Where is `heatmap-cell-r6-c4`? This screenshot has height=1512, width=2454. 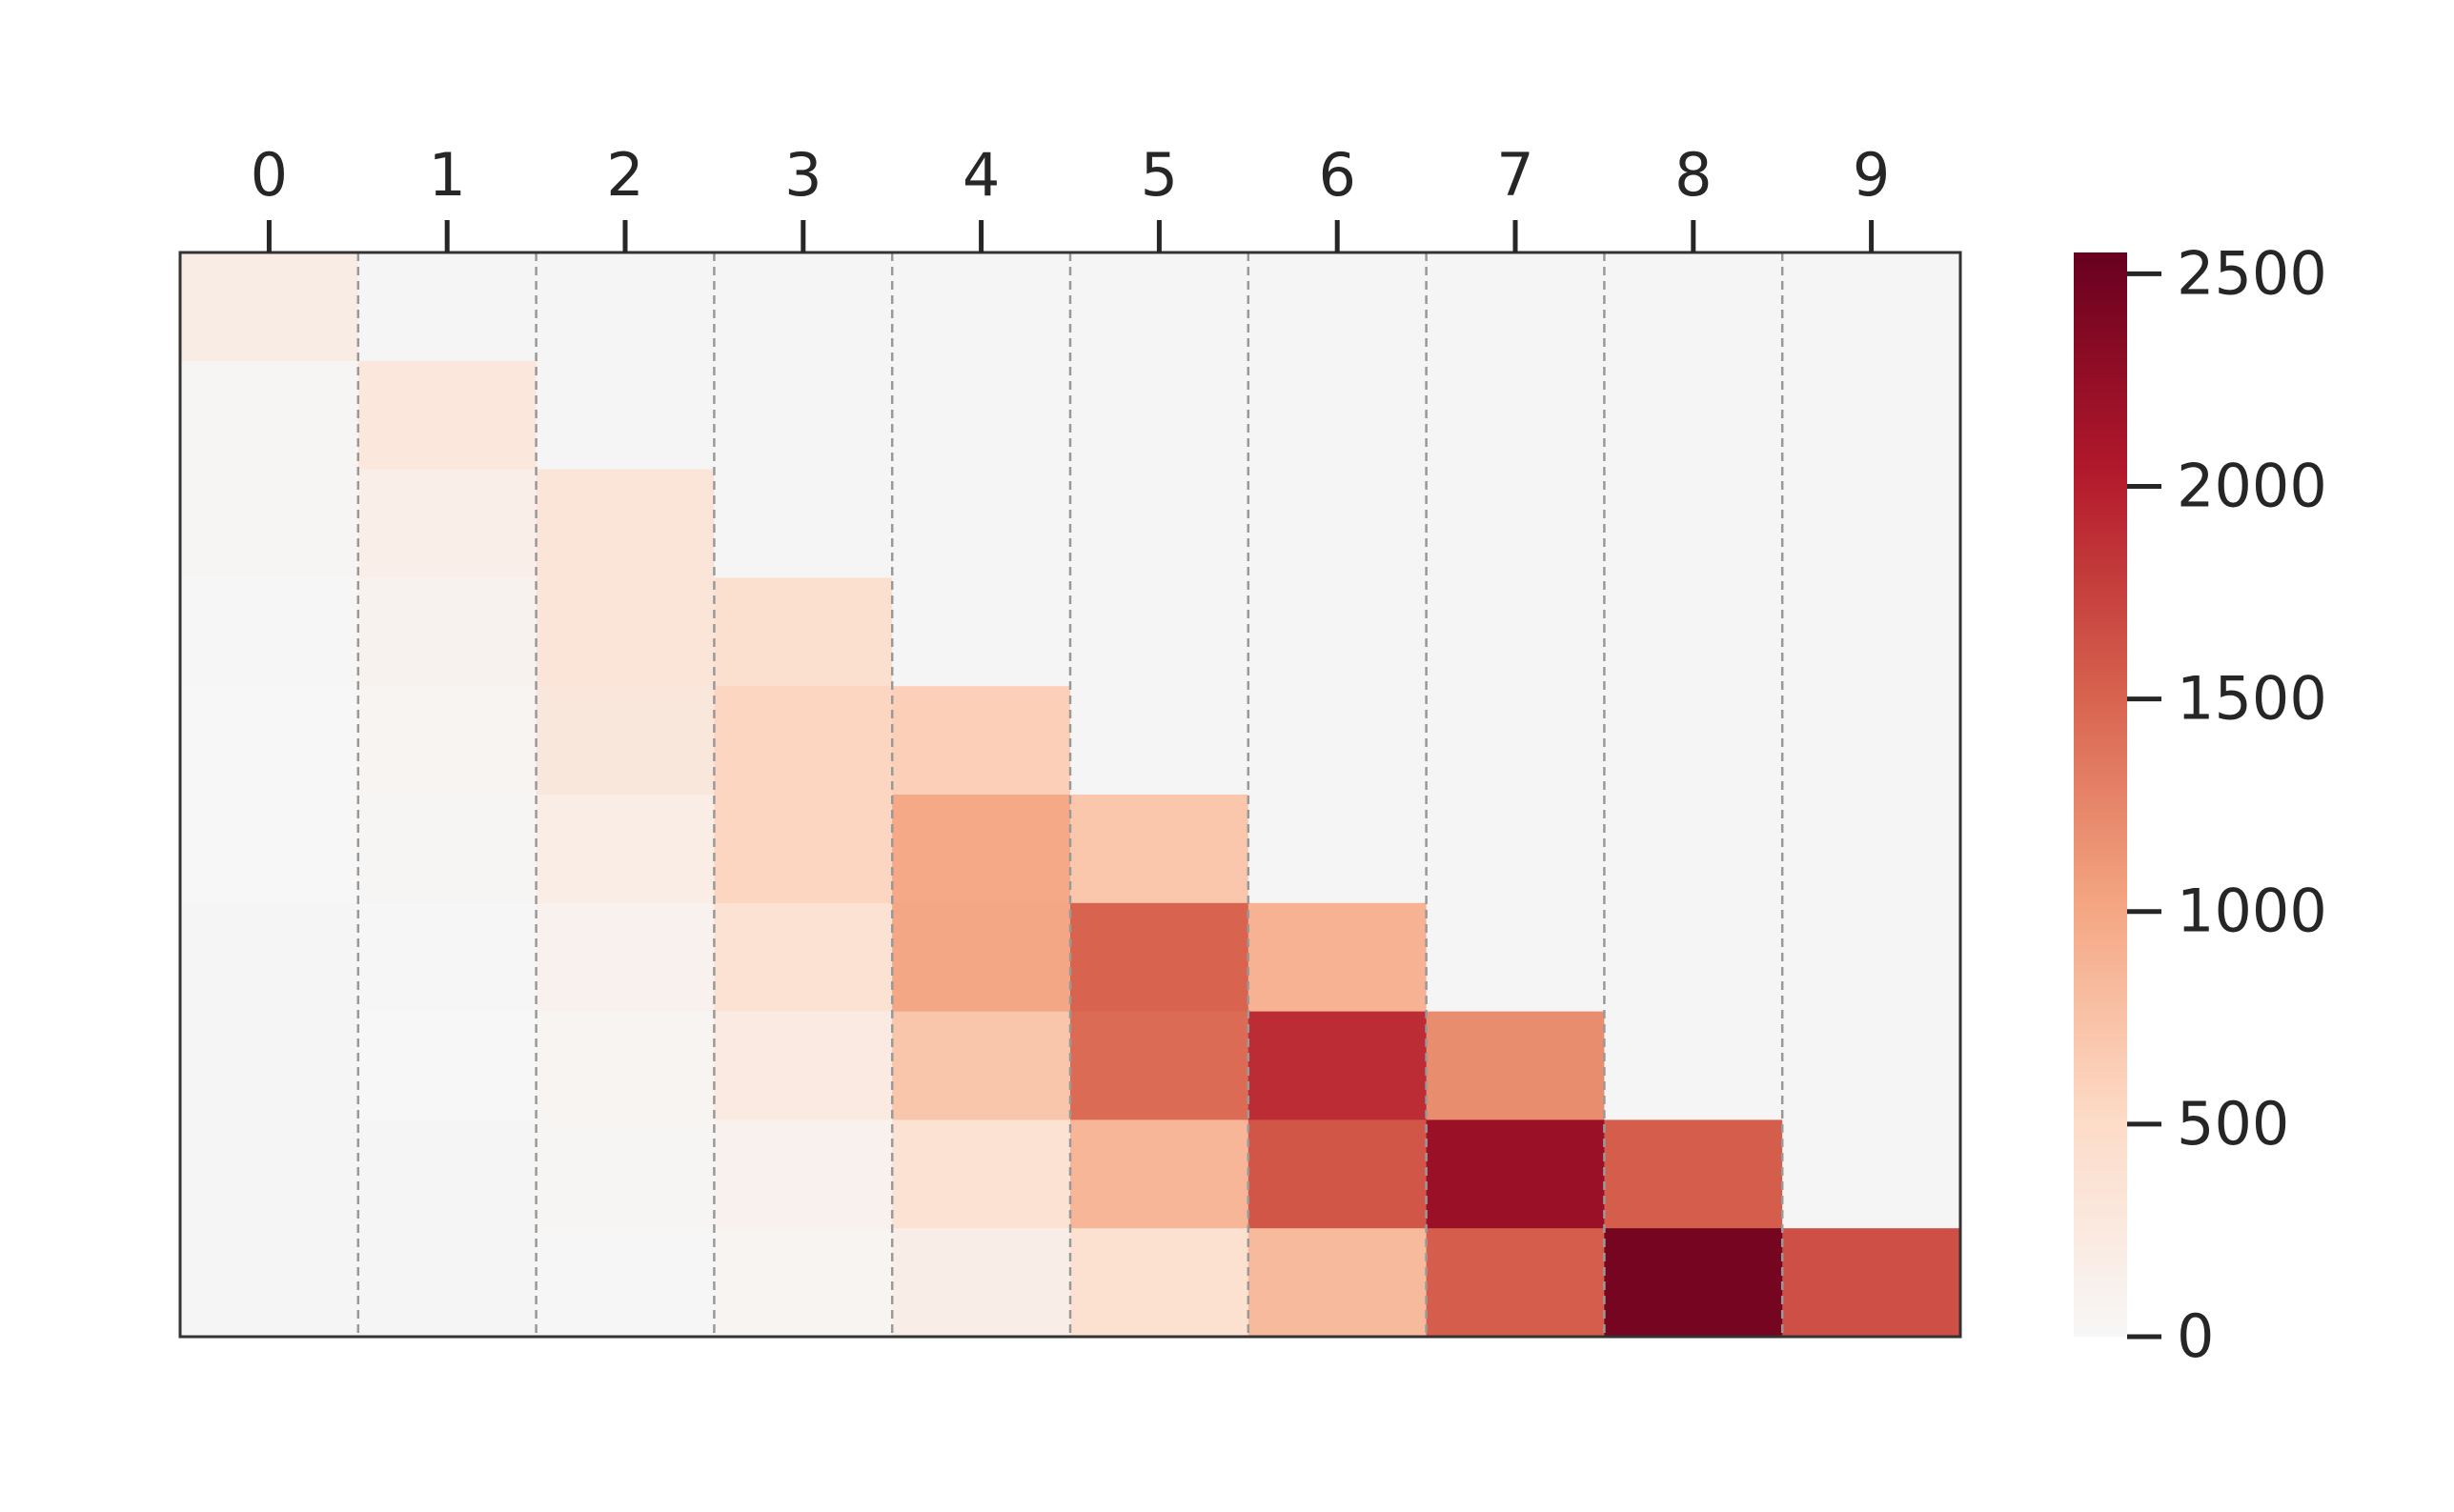 heatmap-cell-r6-c4 is located at coordinates (981, 958).